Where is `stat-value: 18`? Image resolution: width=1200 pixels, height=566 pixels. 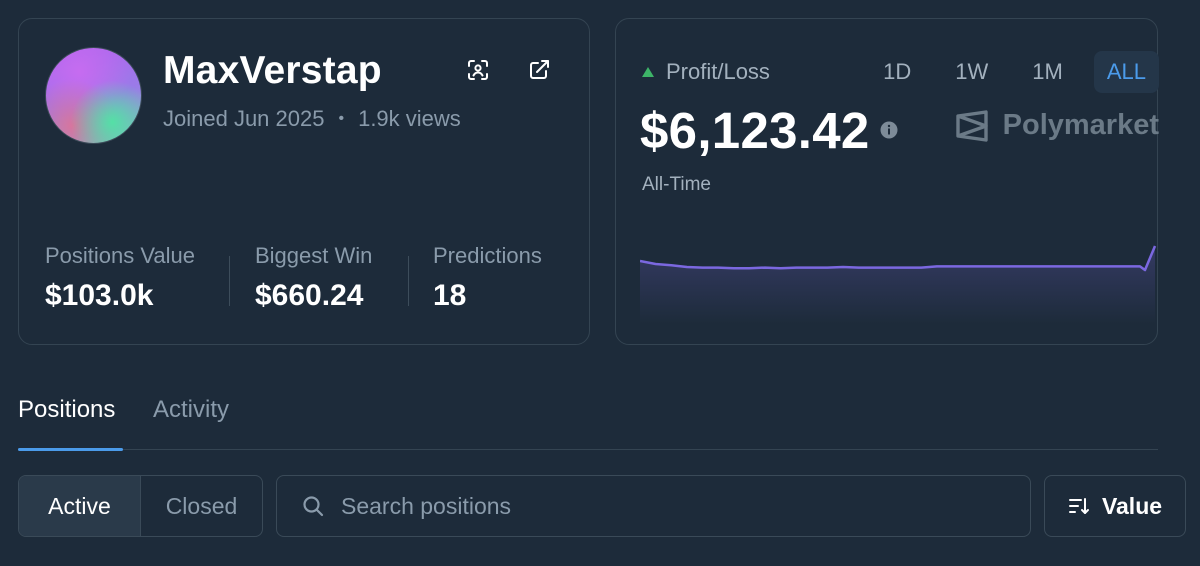
stat-value: 18 is located at coordinates (450, 295).